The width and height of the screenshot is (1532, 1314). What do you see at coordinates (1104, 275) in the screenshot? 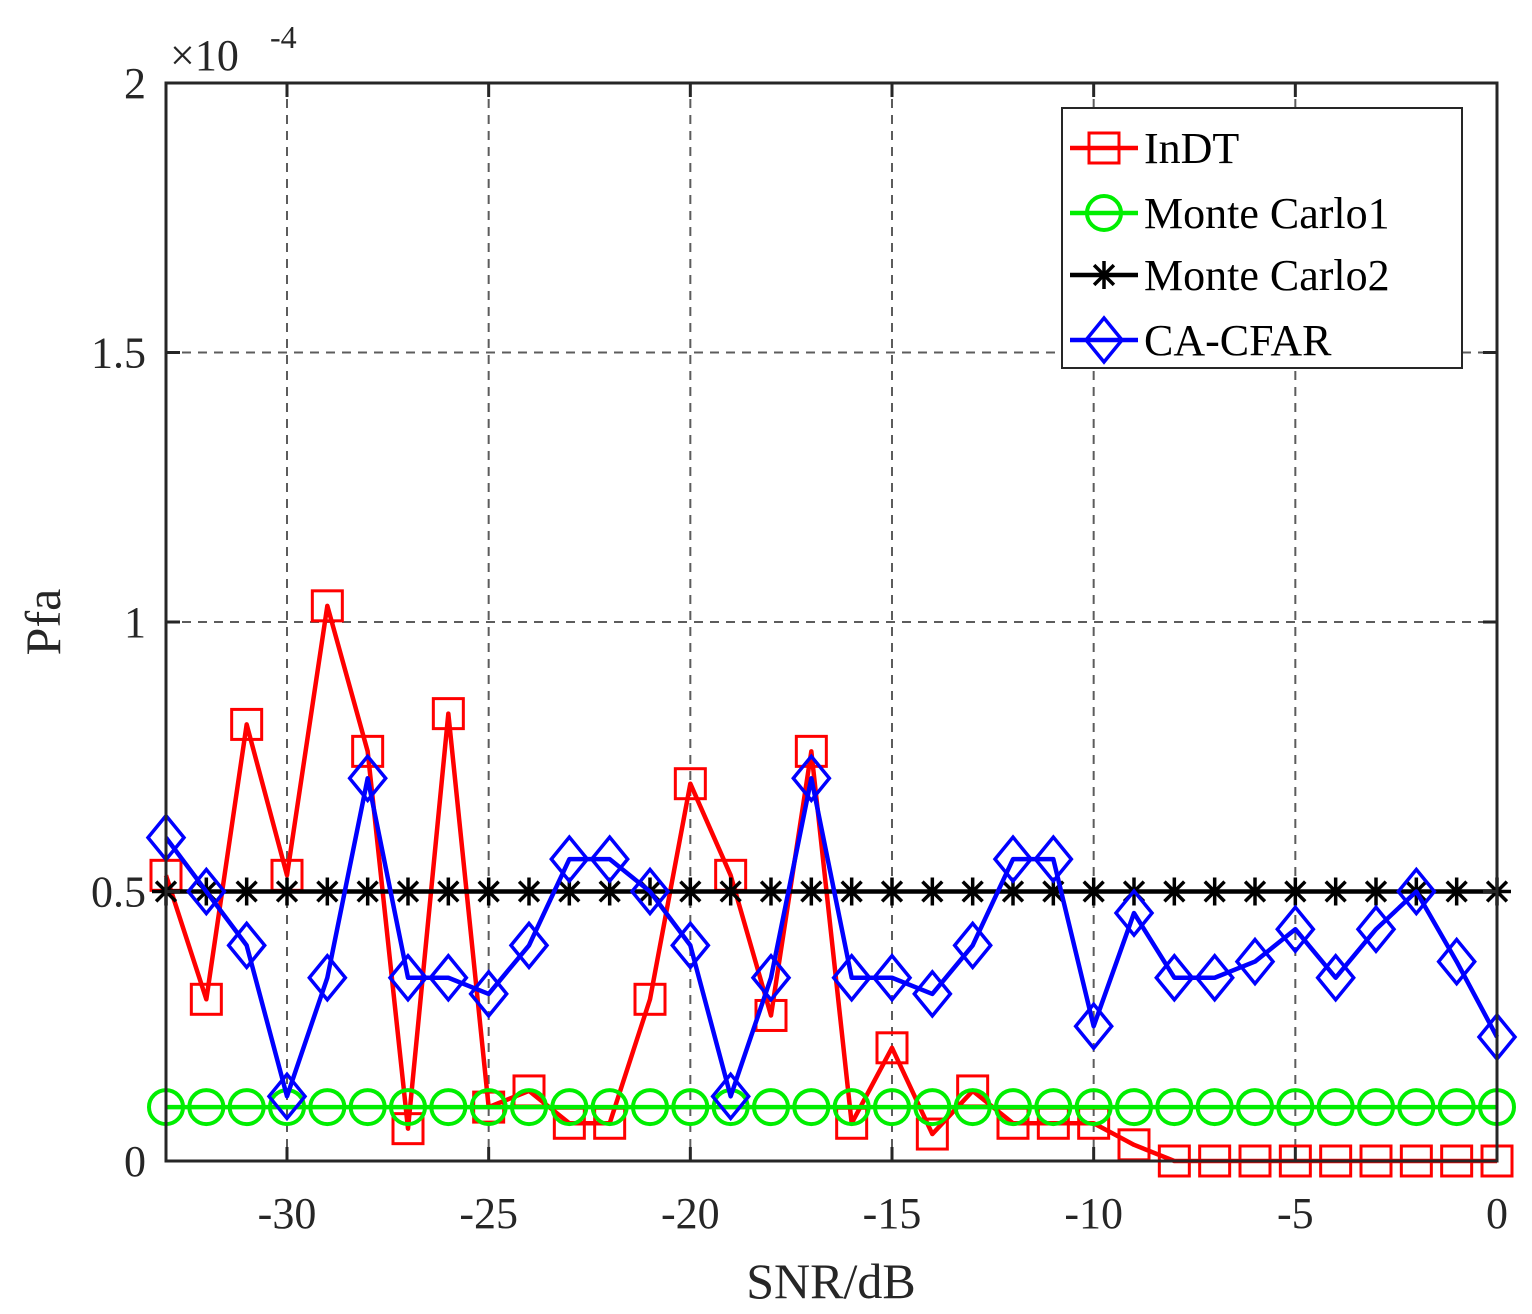
I see `legend-marker-monte-carlo2` at bounding box center [1104, 275].